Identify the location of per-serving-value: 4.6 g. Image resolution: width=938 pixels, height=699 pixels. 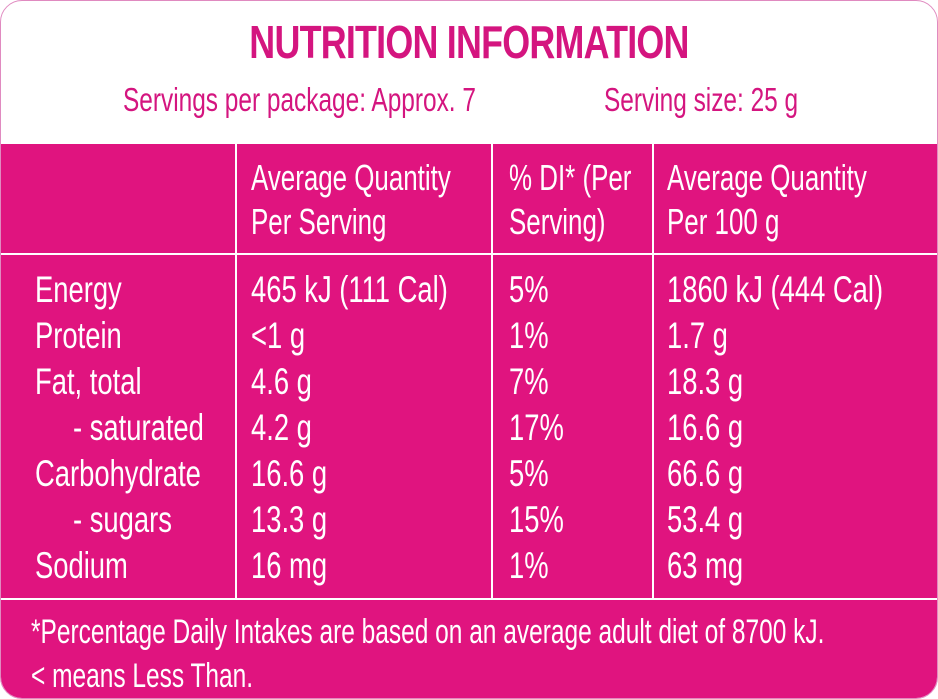
(281, 381).